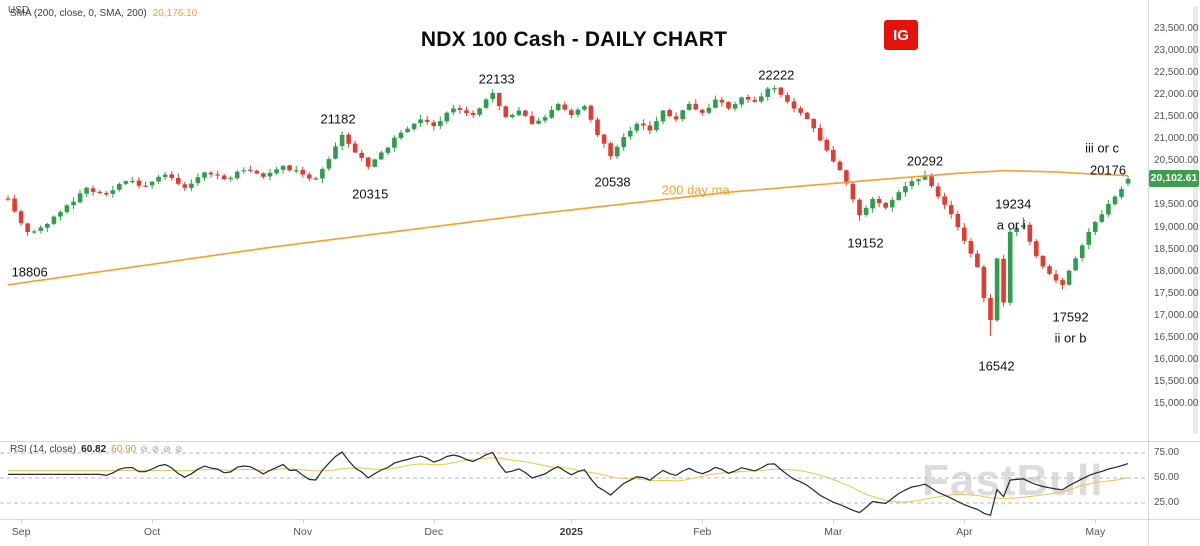  Describe the element at coordinates (175, 13) in the screenshot. I see `sma-indicator-value: 20,176.10` at that location.